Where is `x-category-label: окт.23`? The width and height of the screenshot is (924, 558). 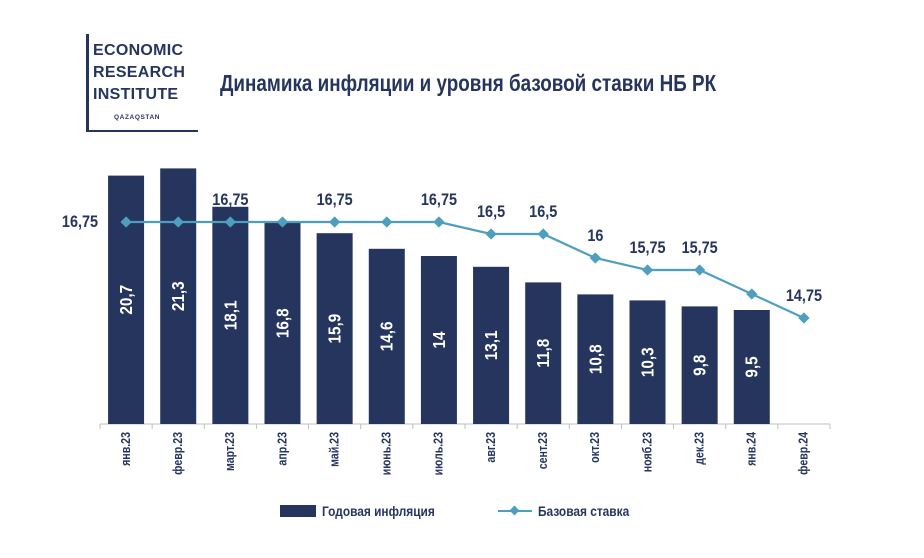
x-category-label: окт.23 is located at coordinates (595, 447).